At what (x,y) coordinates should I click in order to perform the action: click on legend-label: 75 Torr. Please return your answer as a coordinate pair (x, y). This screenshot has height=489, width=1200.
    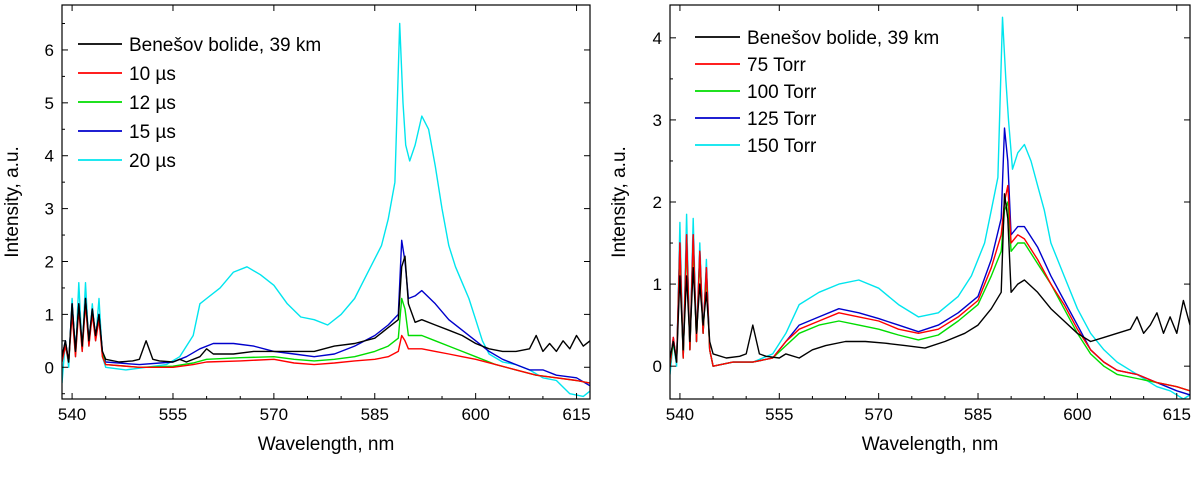
    Looking at the image, I should click on (776, 65).